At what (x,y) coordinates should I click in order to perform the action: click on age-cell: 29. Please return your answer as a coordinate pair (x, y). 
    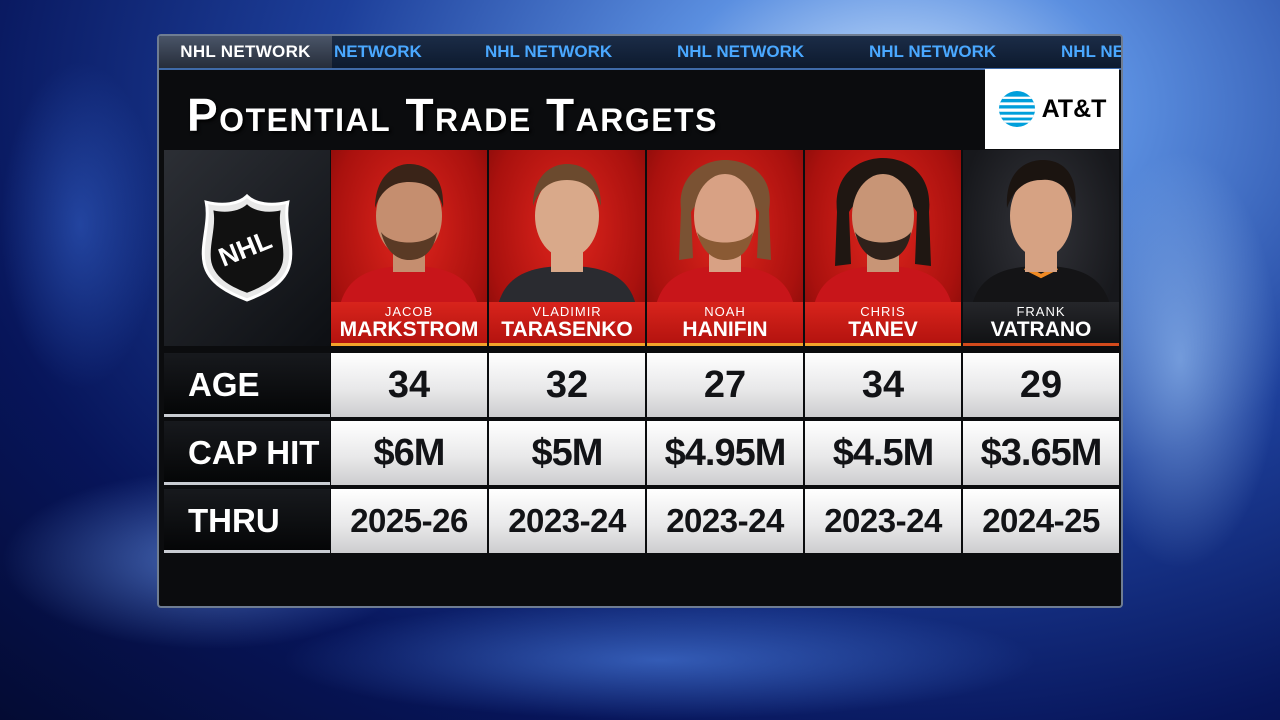
    Looking at the image, I should click on (1041, 385).